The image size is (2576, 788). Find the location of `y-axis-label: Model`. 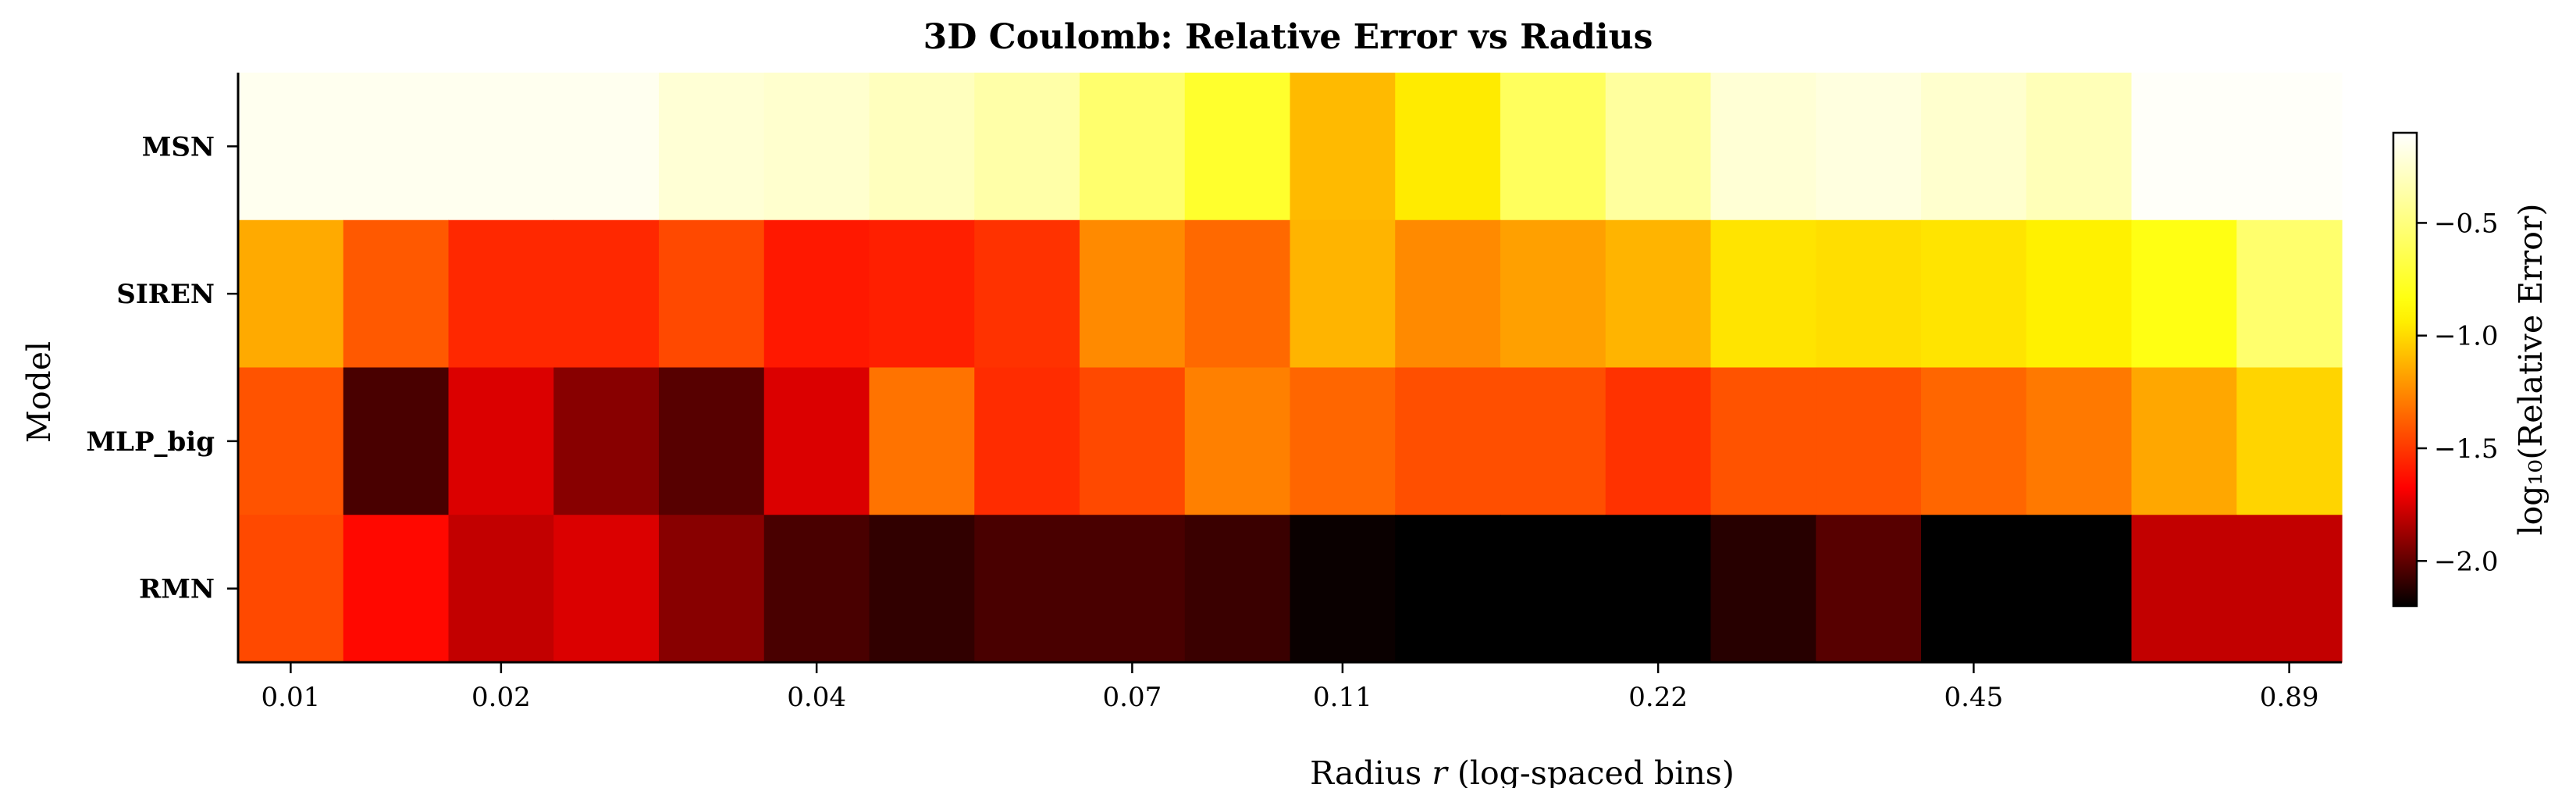

y-axis-label: Model is located at coordinates (39, 392).